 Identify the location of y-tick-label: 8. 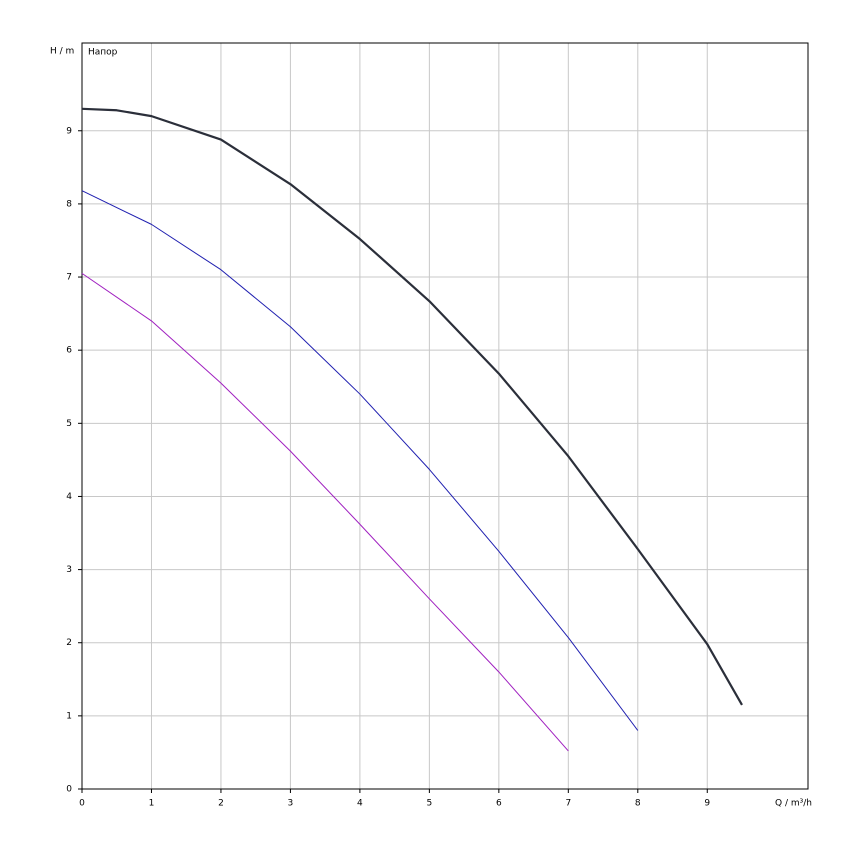
(69, 204).